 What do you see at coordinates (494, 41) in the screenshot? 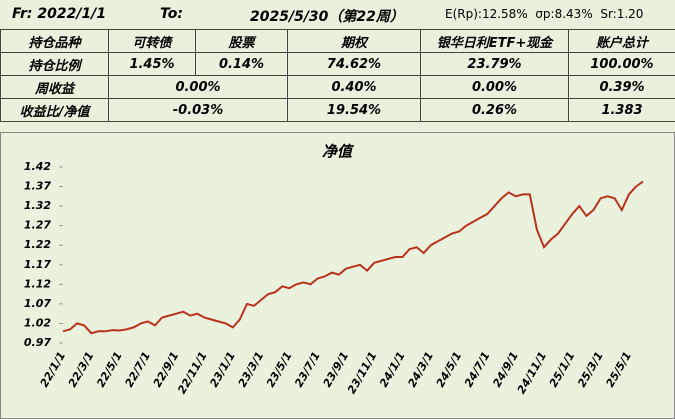
I see `cell: 银华日利ETF+现金` at bounding box center [494, 41].